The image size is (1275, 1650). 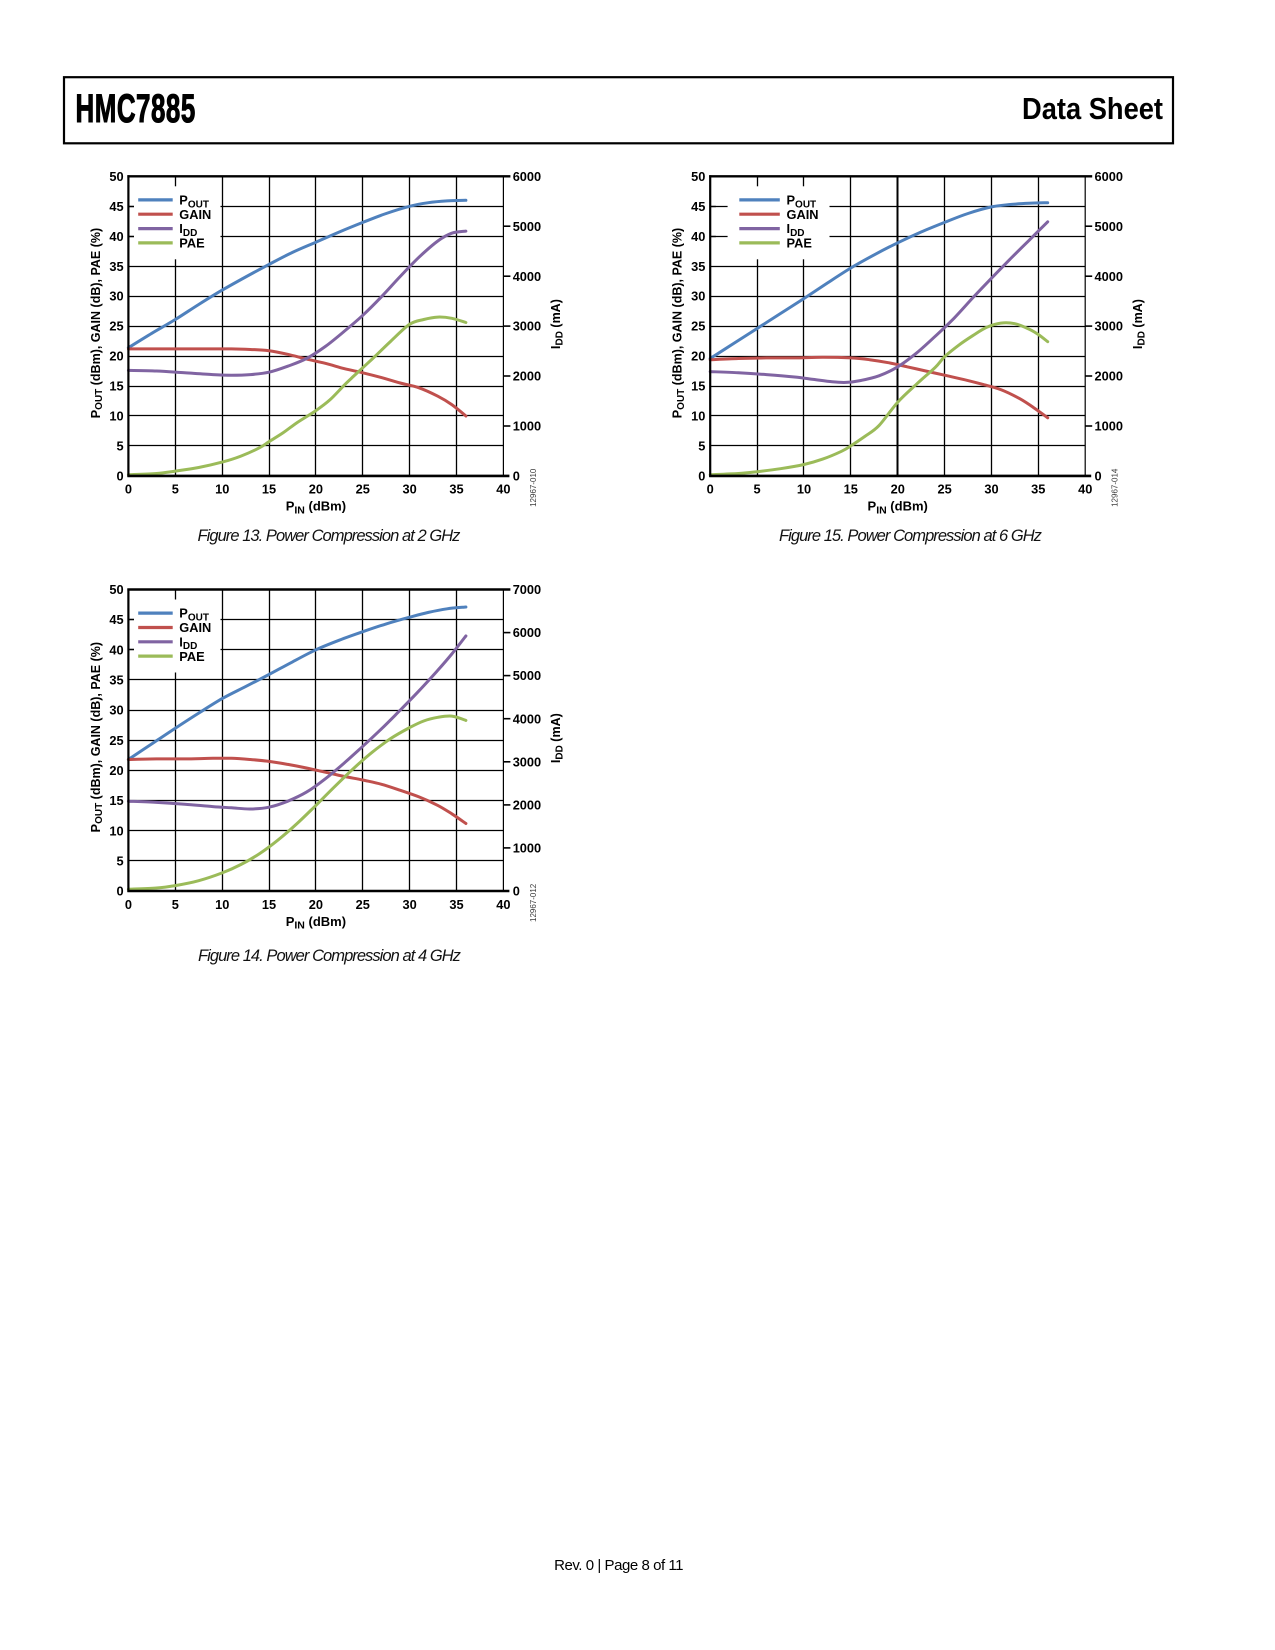 What do you see at coordinates (527, 589) in the screenshot?
I see `svg-text: 7000` at bounding box center [527, 589].